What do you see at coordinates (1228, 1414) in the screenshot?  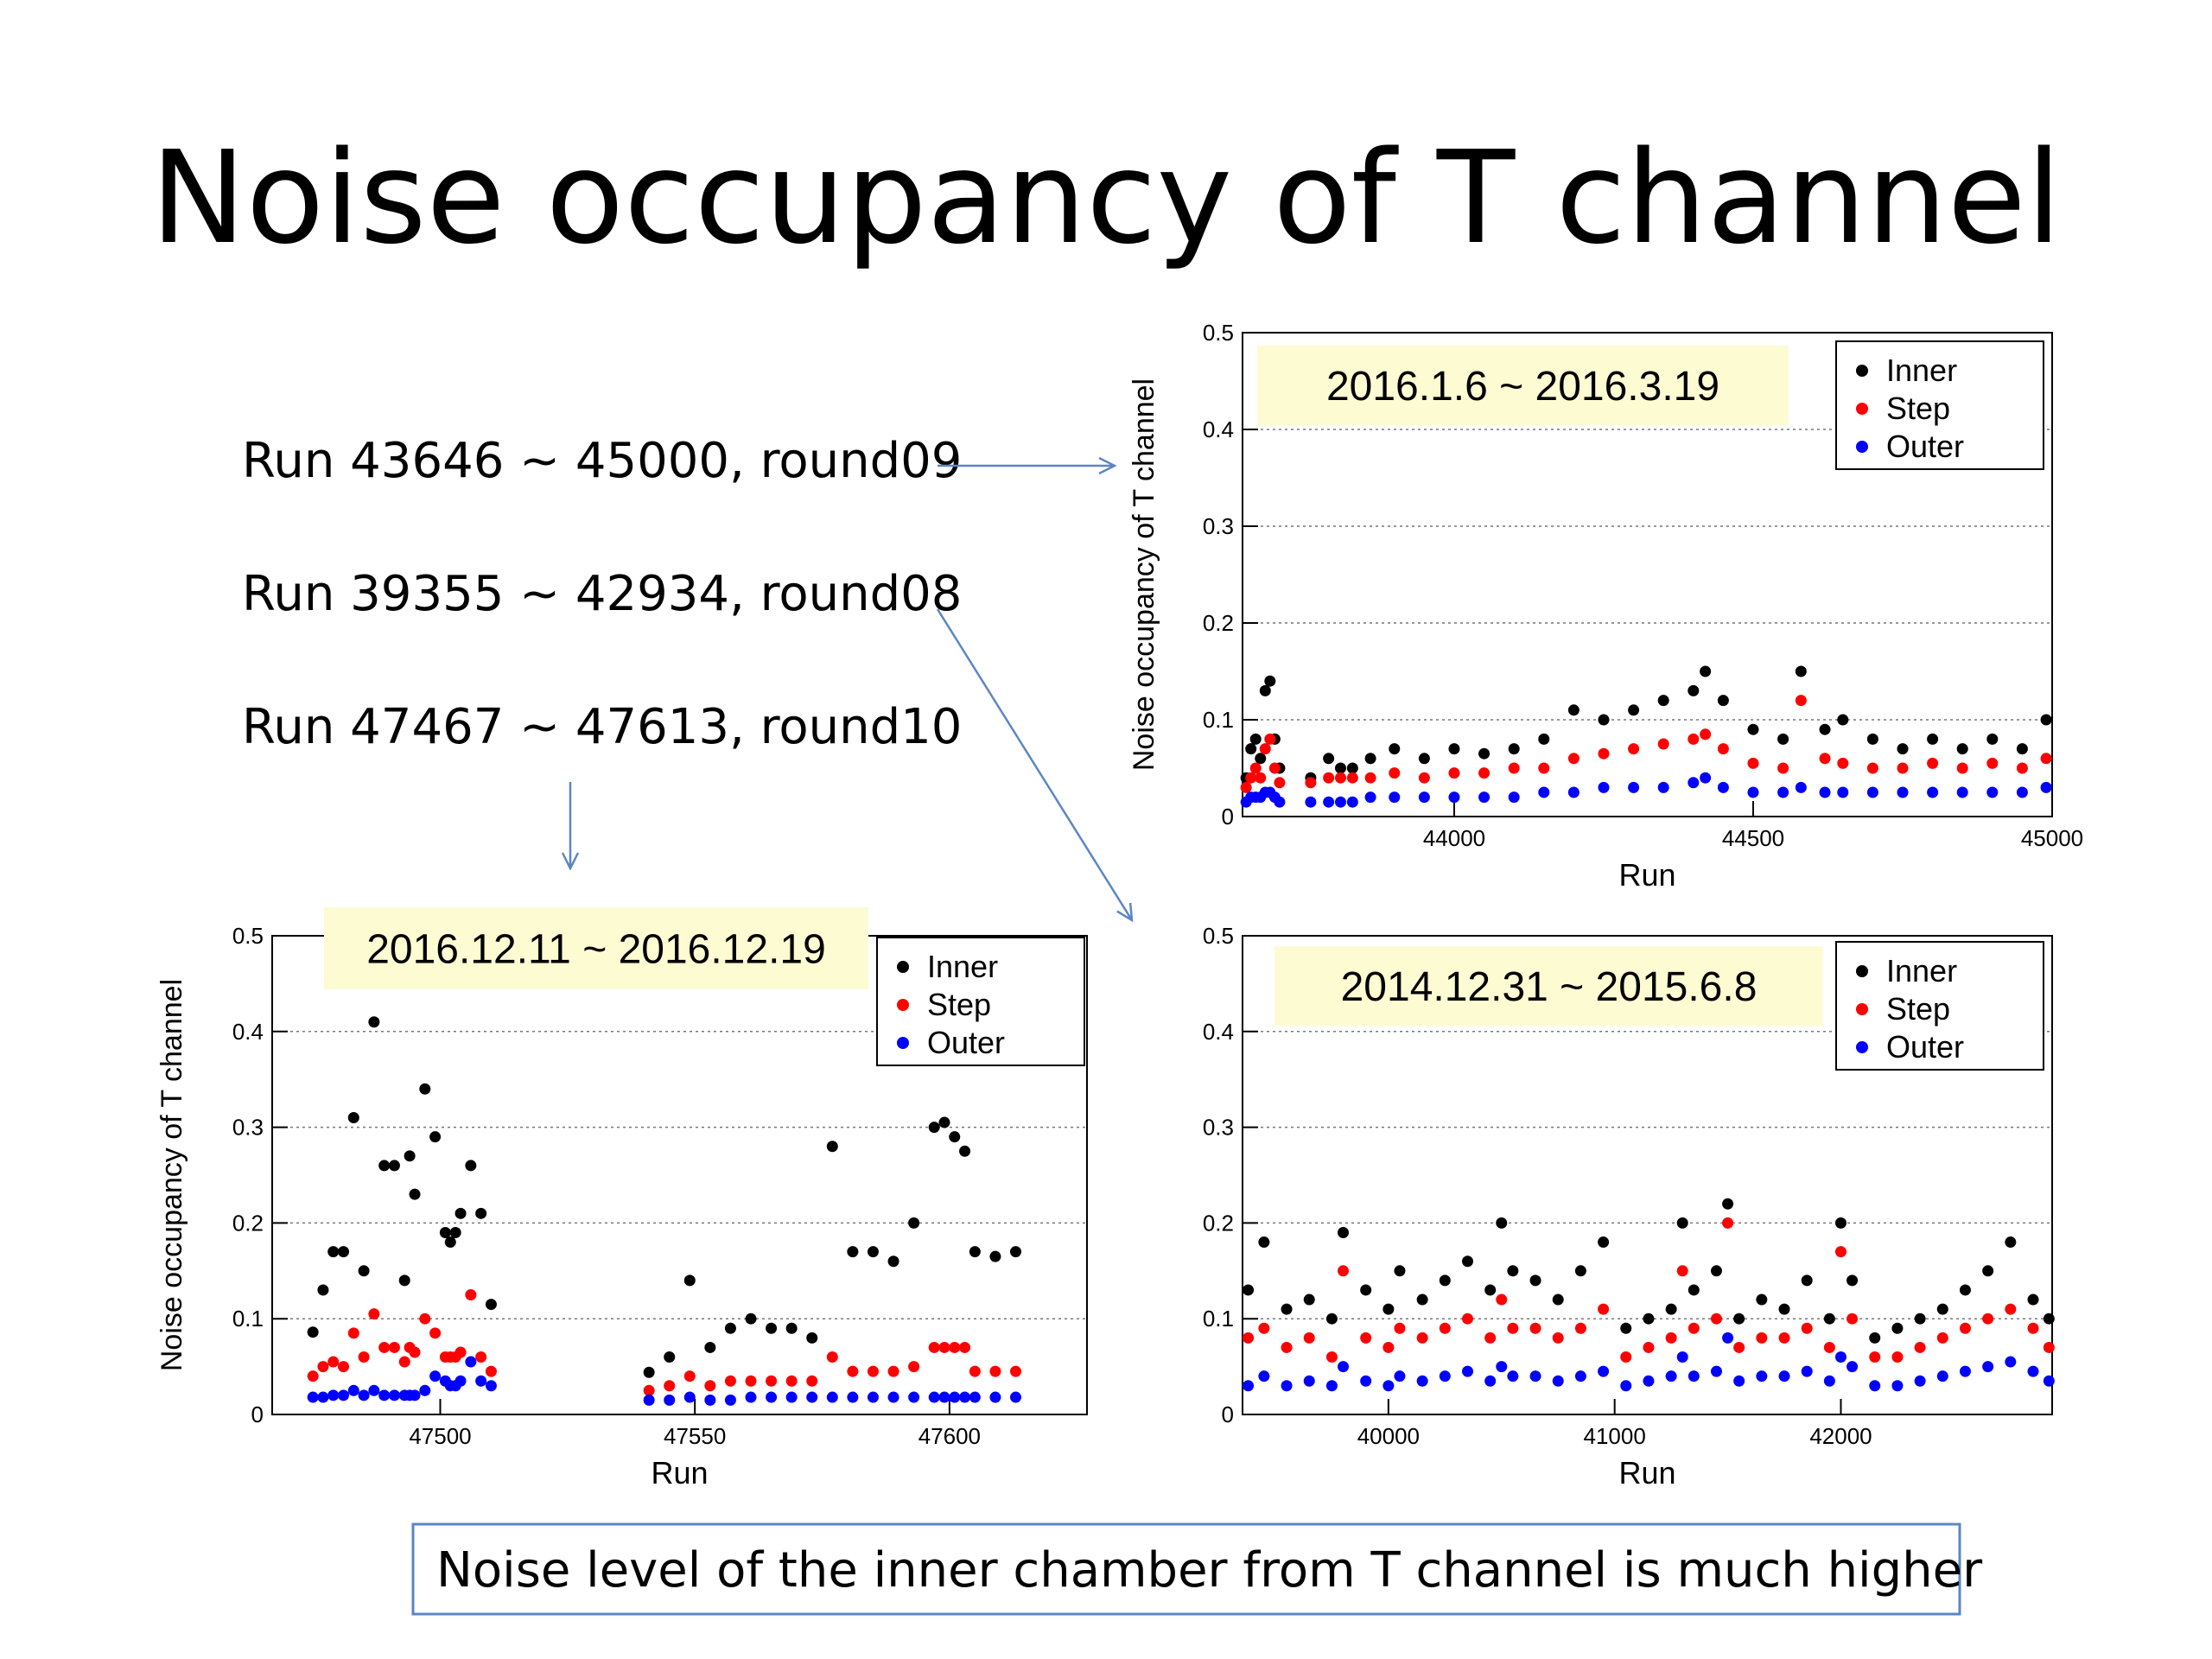 I see `y-tick-label: 0` at bounding box center [1228, 1414].